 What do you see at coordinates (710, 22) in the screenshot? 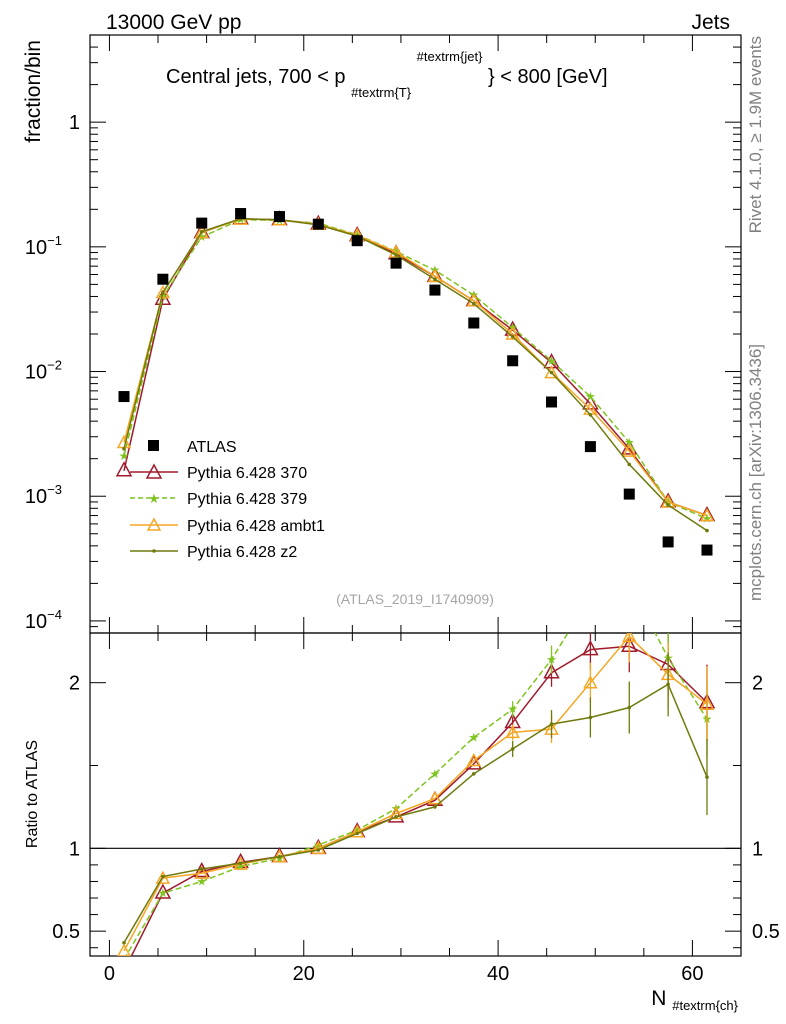
I see `header-right: Jets` at bounding box center [710, 22].